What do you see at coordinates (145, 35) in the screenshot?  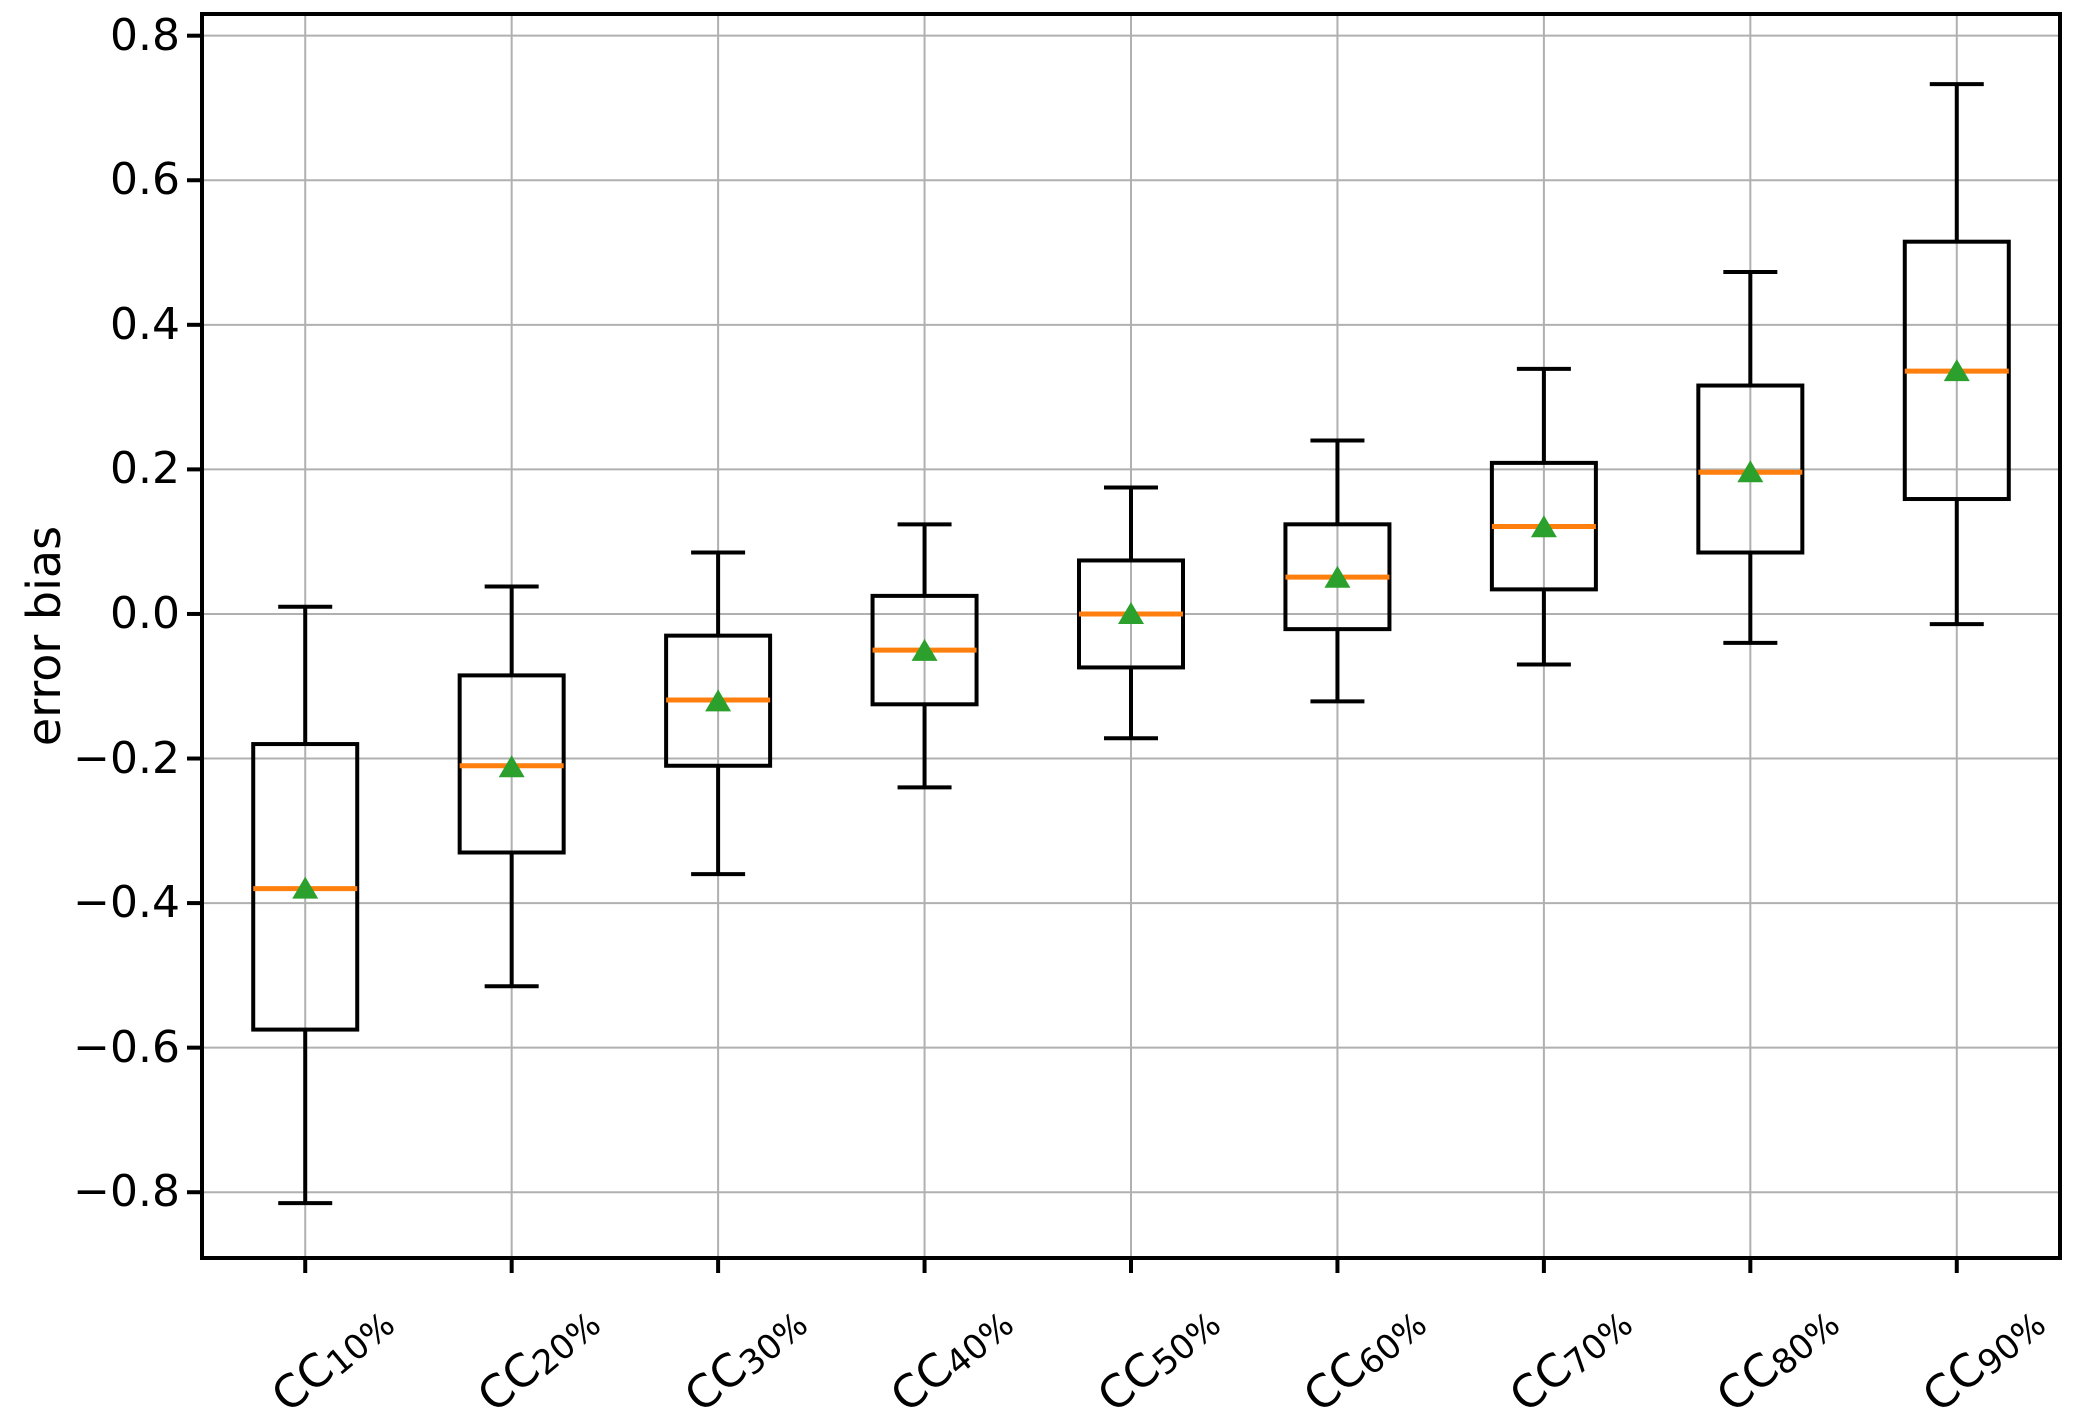 I see `y-tick-label: 0.8` at bounding box center [145, 35].